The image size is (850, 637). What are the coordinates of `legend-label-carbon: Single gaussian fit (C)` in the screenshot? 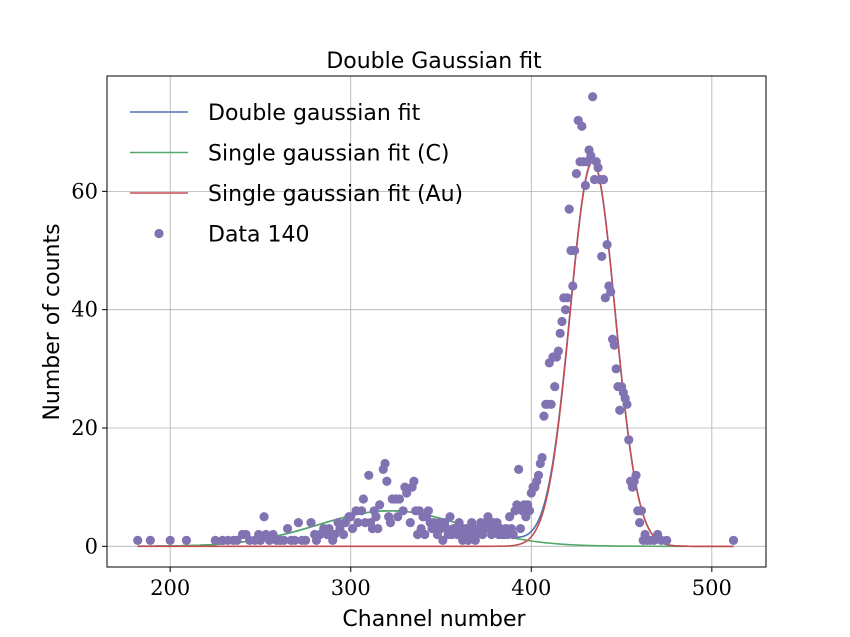 It's located at (328, 154).